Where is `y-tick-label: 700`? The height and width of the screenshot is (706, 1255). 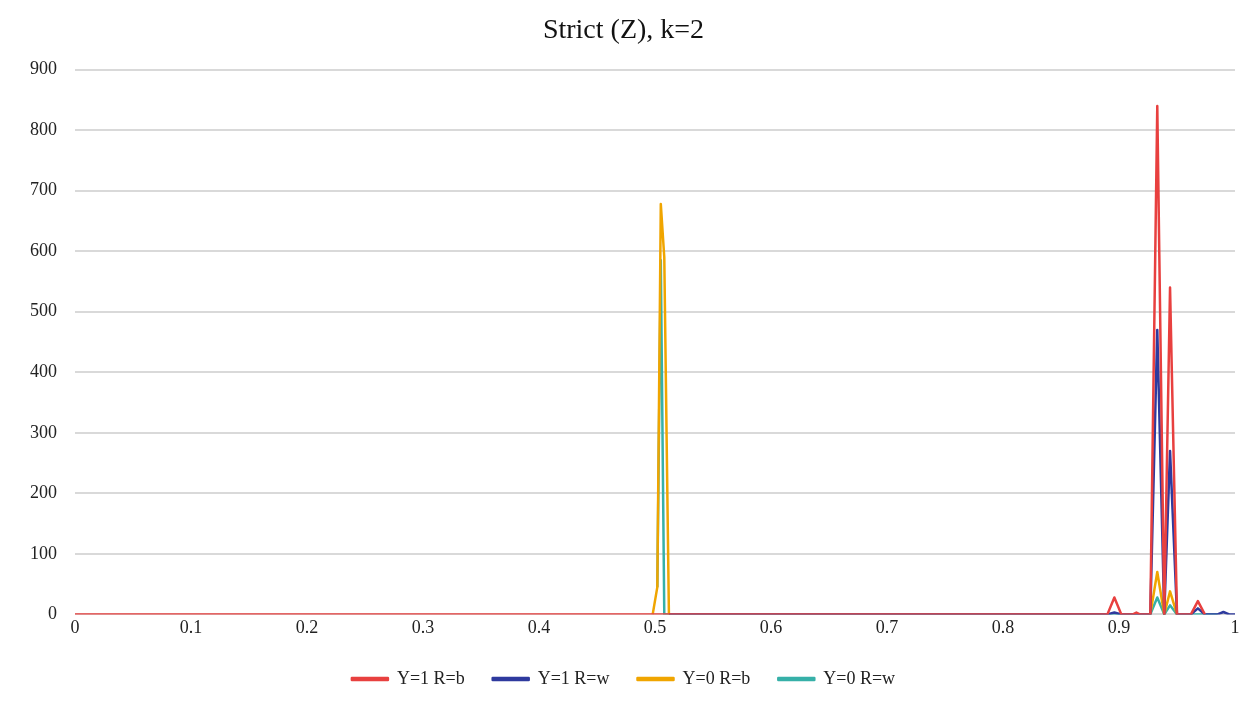
y-tick-label: 700 is located at coordinates (43, 189).